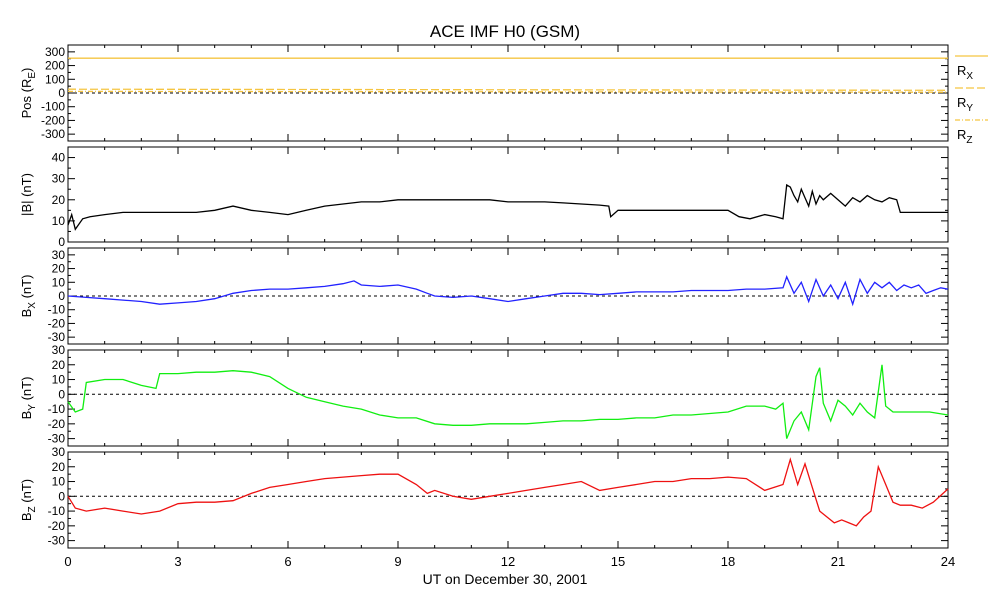 This screenshot has height=600, width=993. I want to click on x-tick-label: 6, so click(287, 561).